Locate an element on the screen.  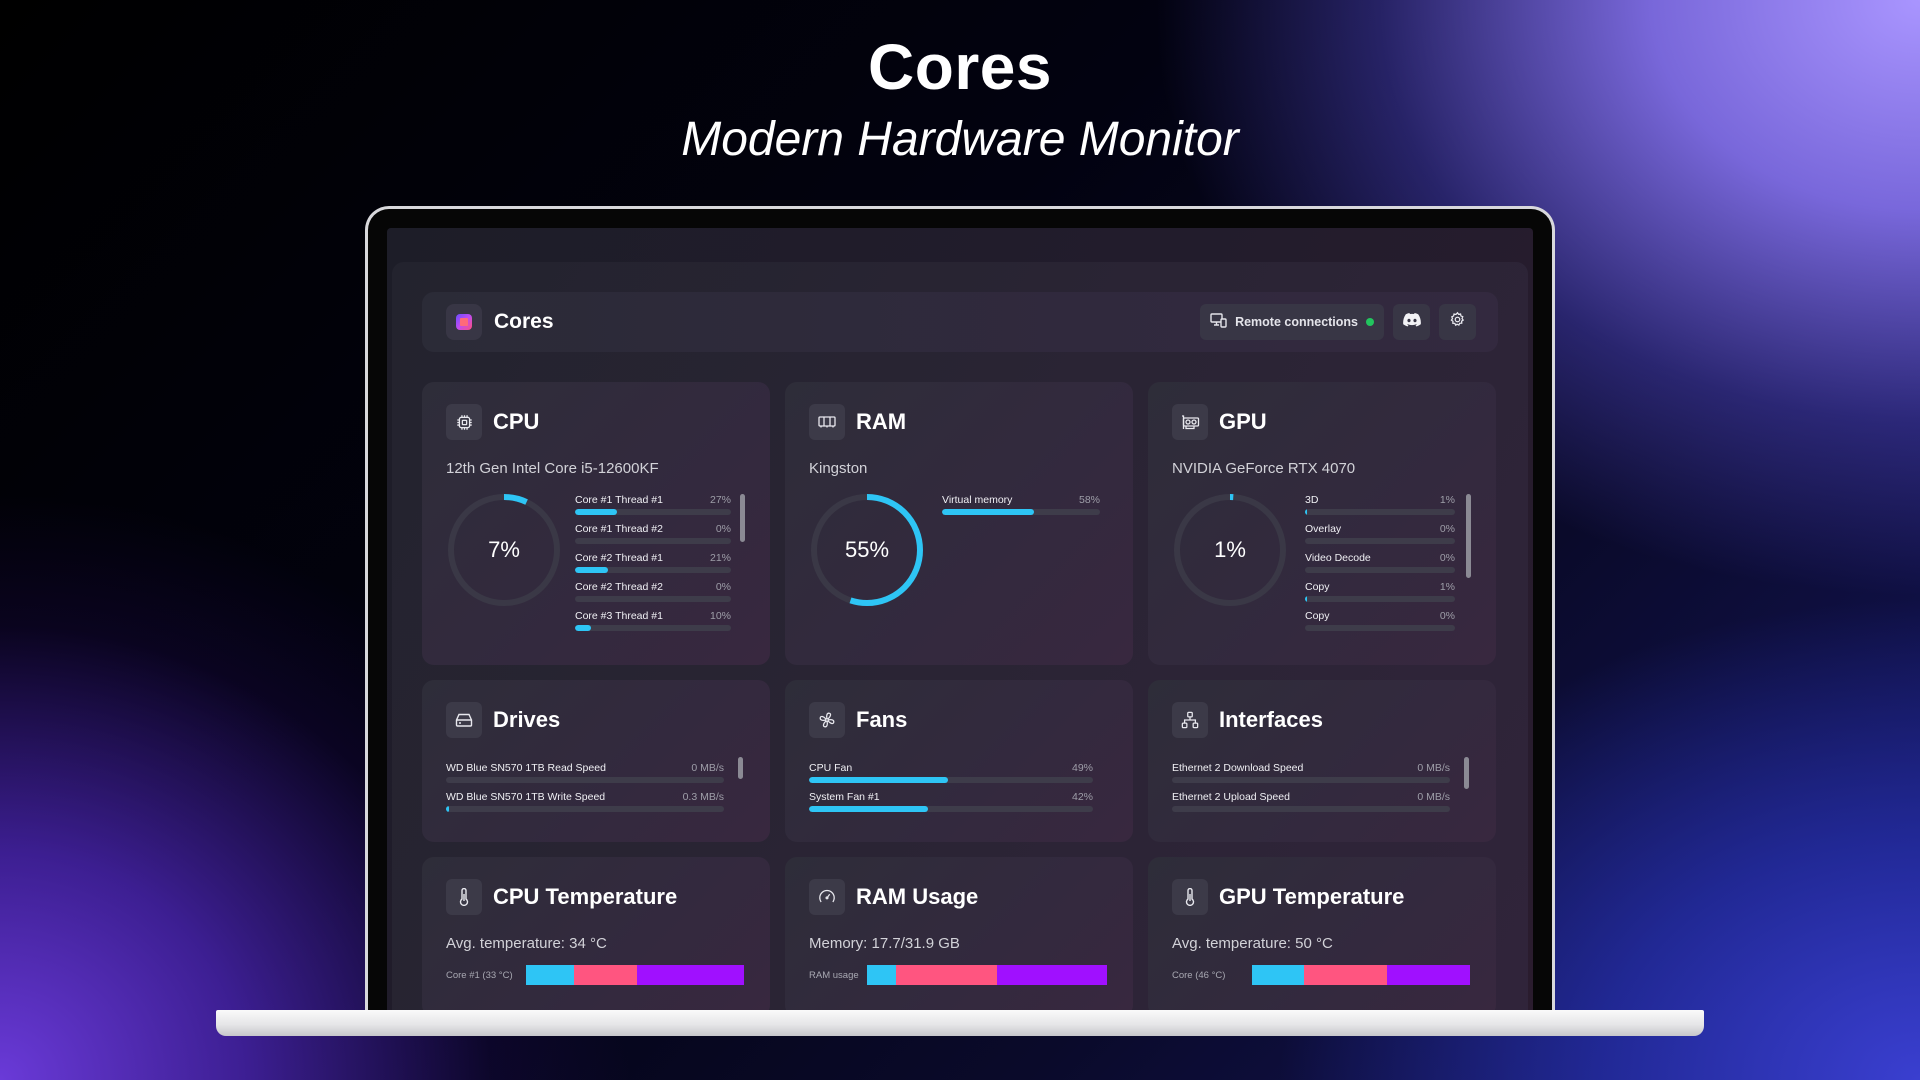
memory-module-icon is located at coordinates (827, 422).